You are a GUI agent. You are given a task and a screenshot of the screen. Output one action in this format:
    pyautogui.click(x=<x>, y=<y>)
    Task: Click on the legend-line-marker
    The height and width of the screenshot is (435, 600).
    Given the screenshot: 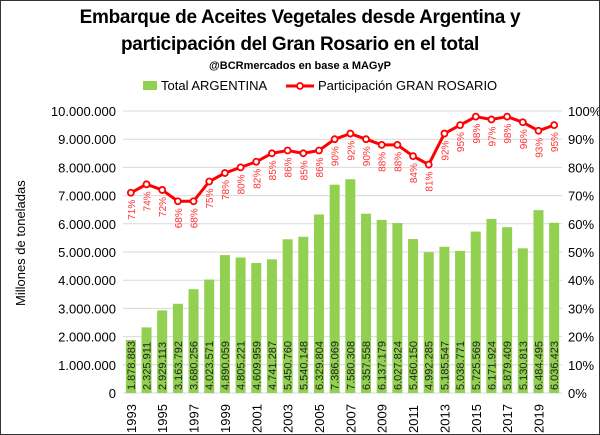 What is the action you would take?
    pyautogui.click(x=300, y=86)
    